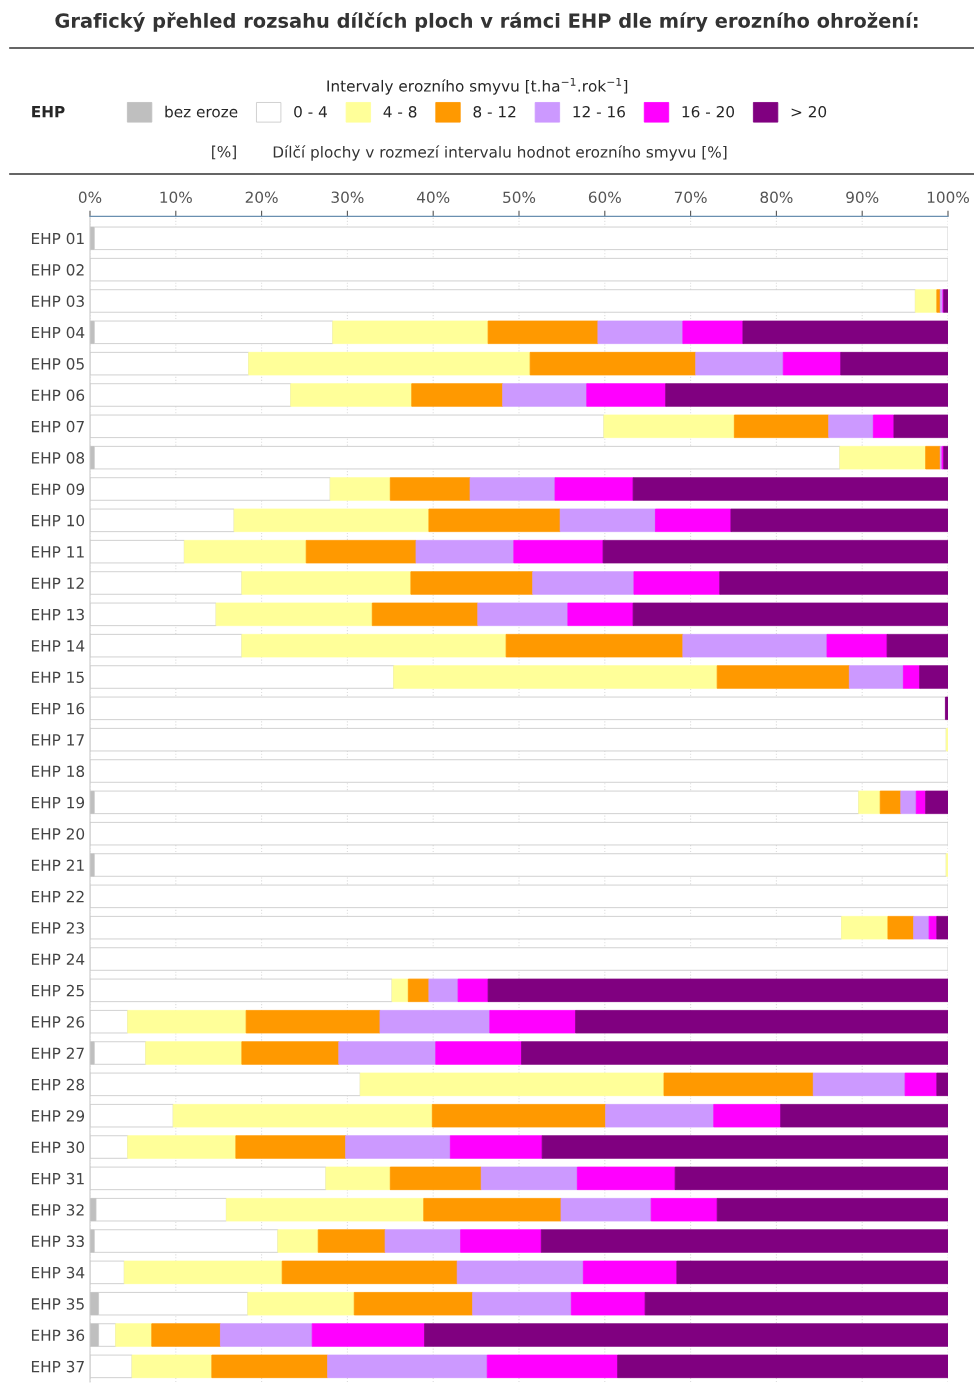  What do you see at coordinates (776, 197) in the screenshot?
I see `x-tick-label: 80%` at bounding box center [776, 197].